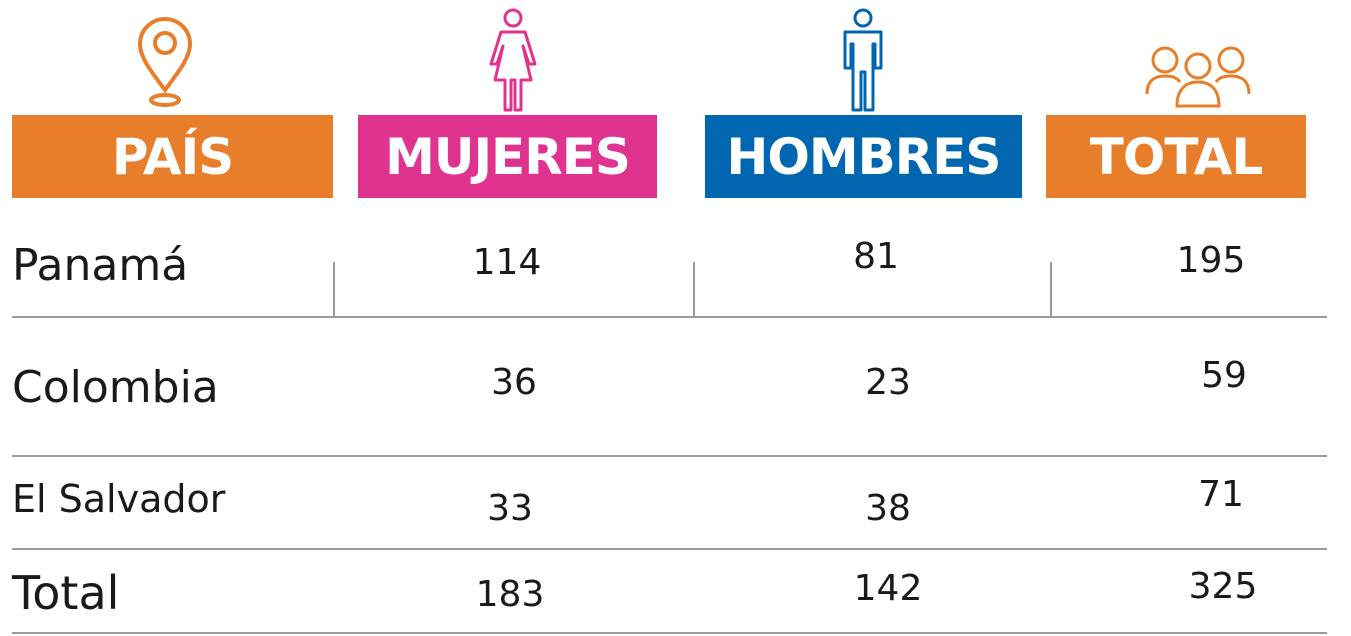 The width and height of the screenshot is (1351, 636). I want to click on country-cell: El Salvador, so click(119, 499).